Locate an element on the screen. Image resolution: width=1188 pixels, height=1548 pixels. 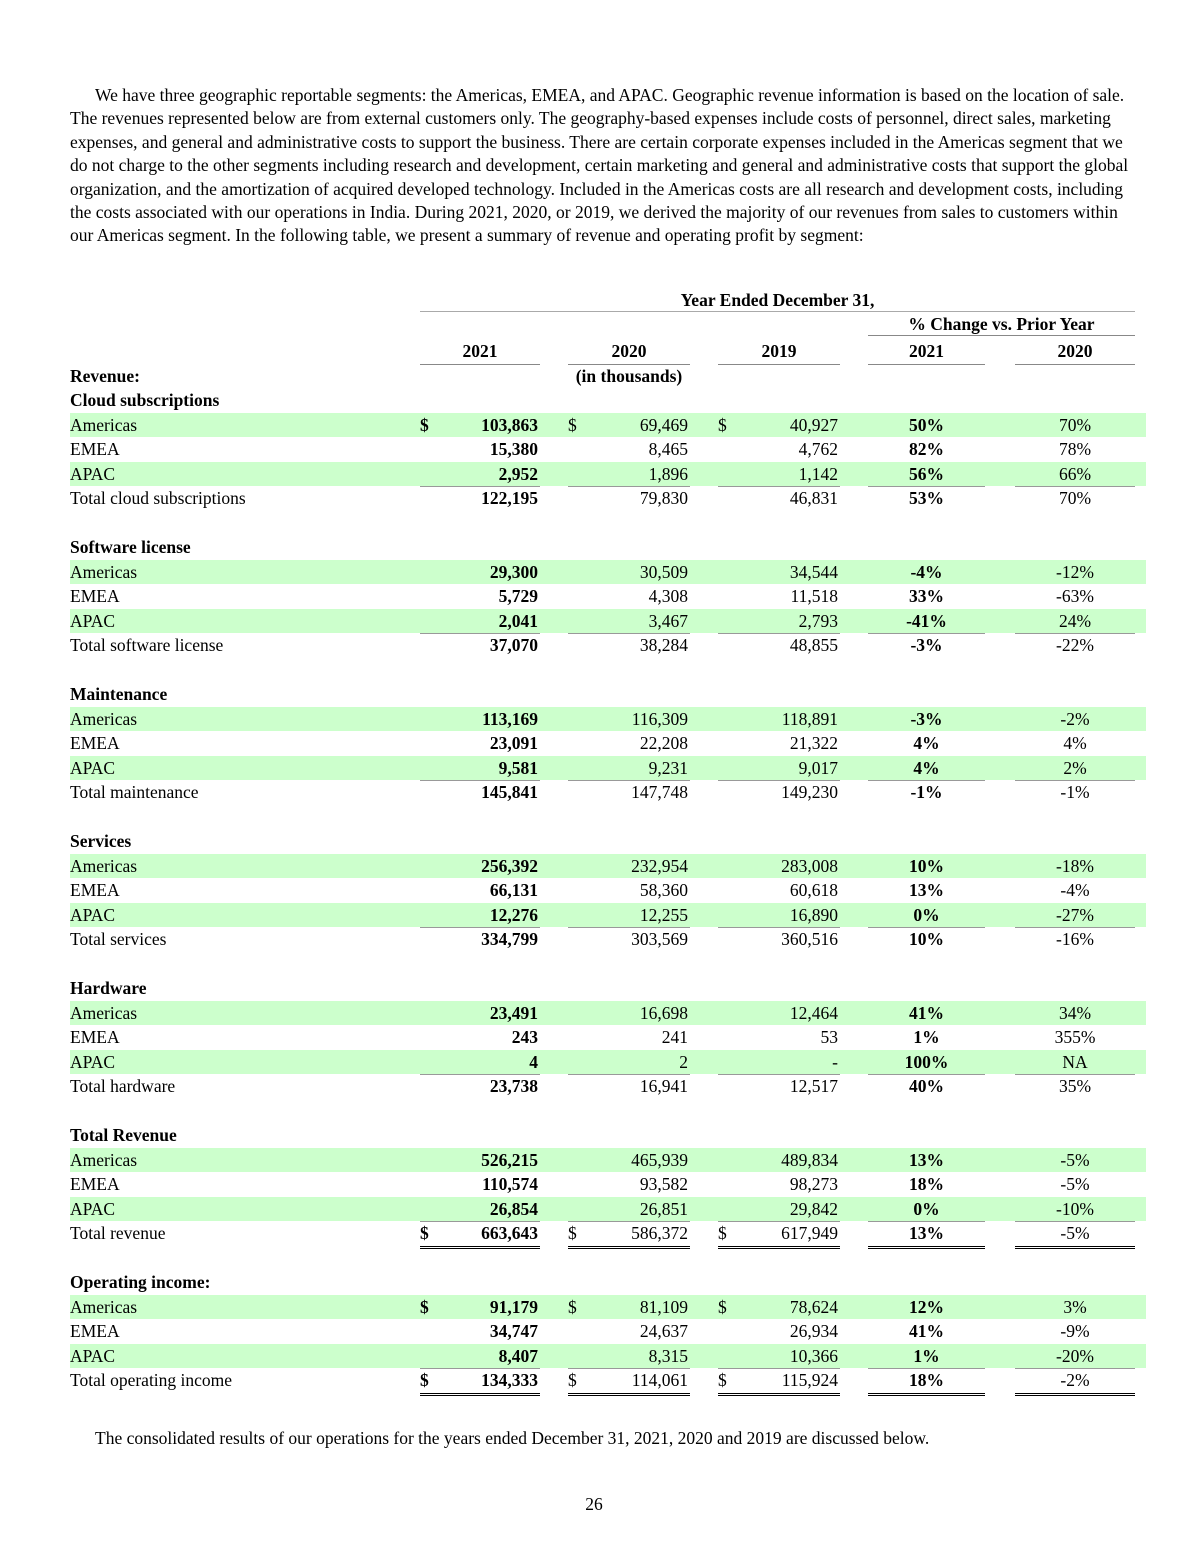
value-2020: 22,208 is located at coordinates (663, 743).